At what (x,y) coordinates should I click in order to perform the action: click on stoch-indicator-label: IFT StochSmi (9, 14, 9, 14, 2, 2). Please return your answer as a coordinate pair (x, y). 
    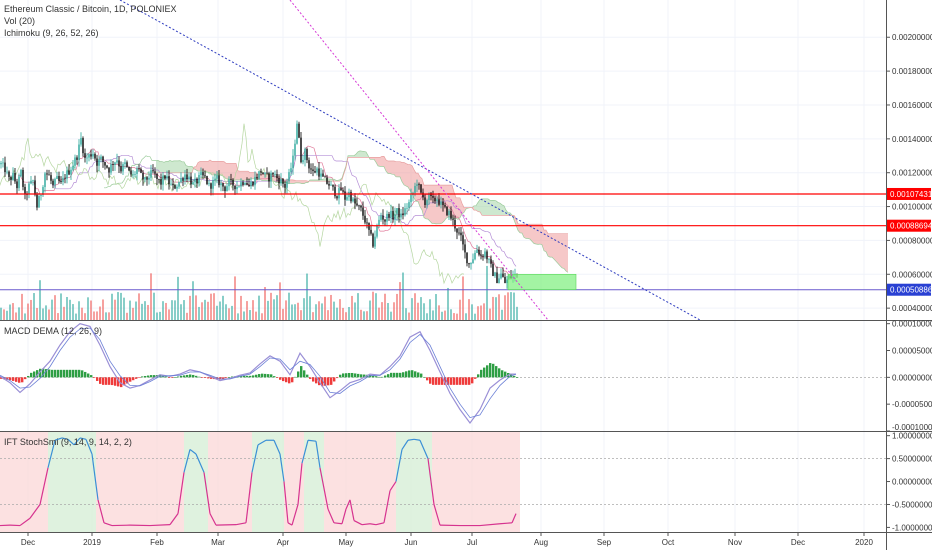
    Looking at the image, I should click on (68, 442).